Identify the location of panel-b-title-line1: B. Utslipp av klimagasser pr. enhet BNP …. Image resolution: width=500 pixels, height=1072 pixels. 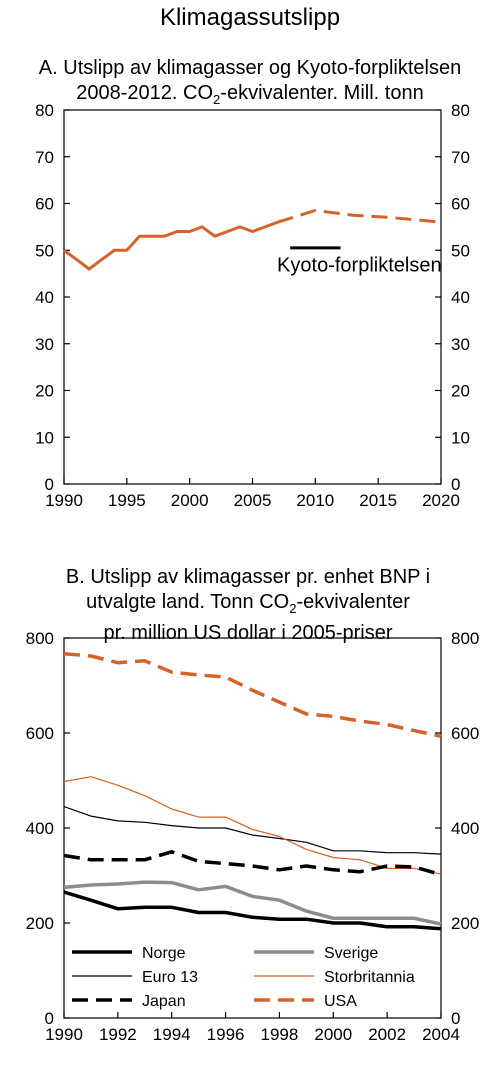
(248, 577).